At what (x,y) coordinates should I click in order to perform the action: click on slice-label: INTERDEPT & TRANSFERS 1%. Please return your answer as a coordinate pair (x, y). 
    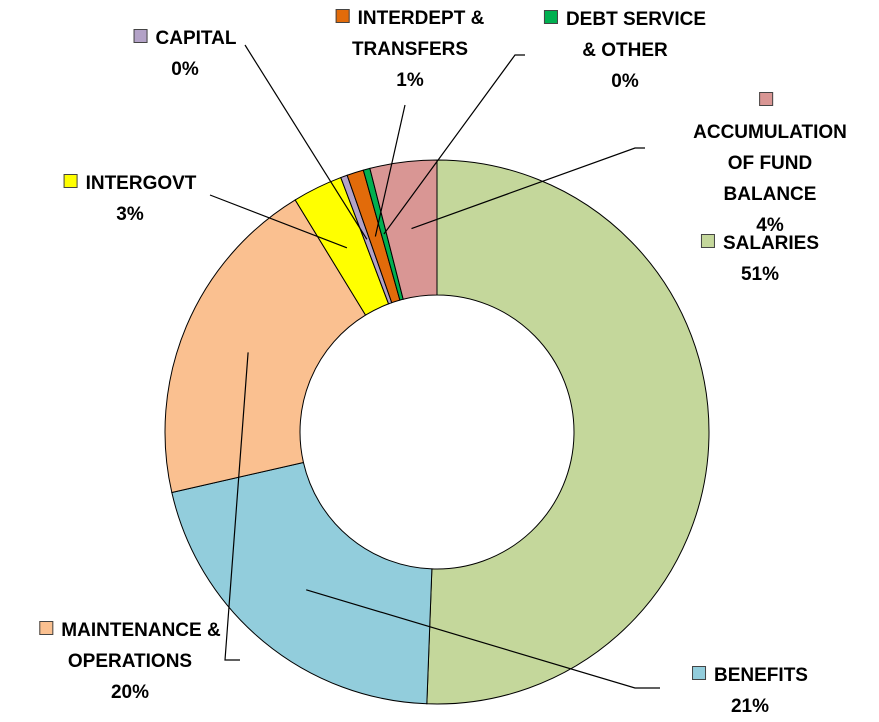
    Looking at the image, I should click on (410, 49).